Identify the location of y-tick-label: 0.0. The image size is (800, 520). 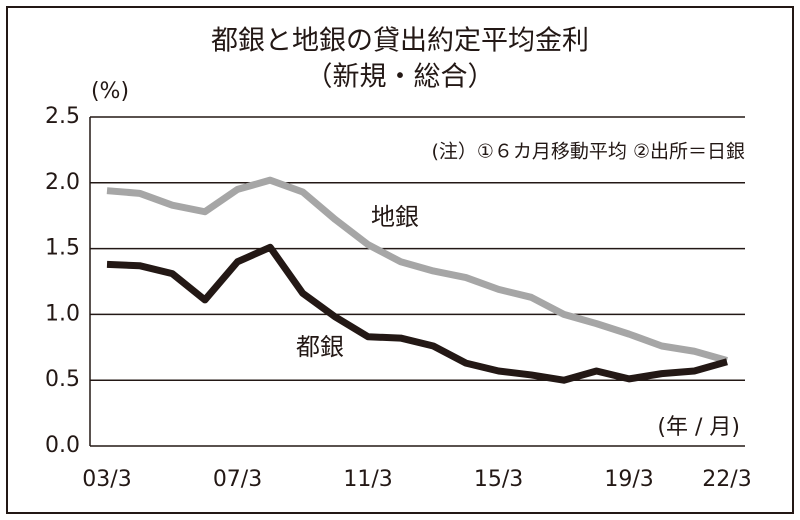
(62, 445).